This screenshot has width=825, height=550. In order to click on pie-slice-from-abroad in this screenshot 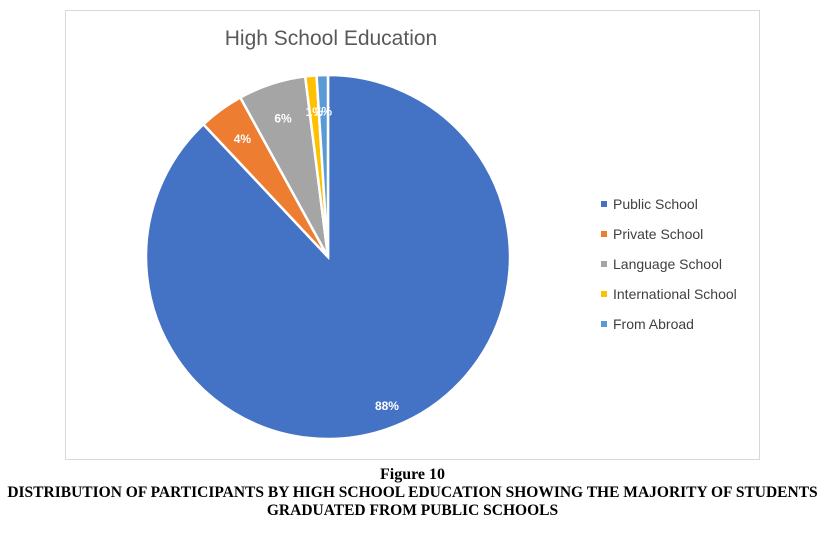, I will do `click(322, 165)`.